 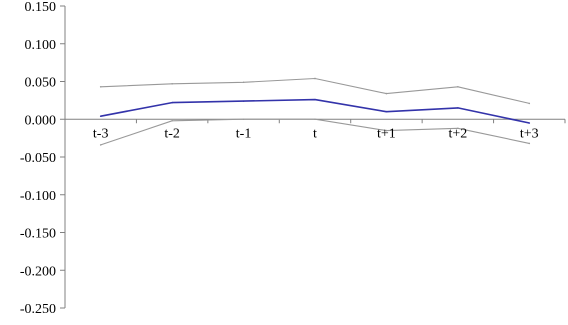 What do you see at coordinates (41, 7) in the screenshot?
I see `y-tick-label: 0.150` at bounding box center [41, 7].